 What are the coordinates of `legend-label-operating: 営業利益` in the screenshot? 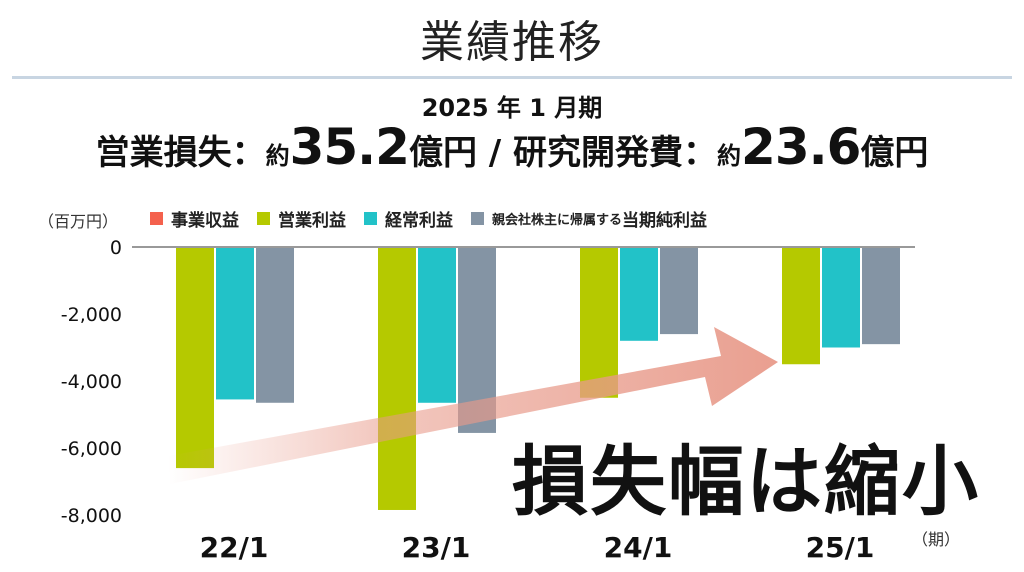 It's located at (312, 221).